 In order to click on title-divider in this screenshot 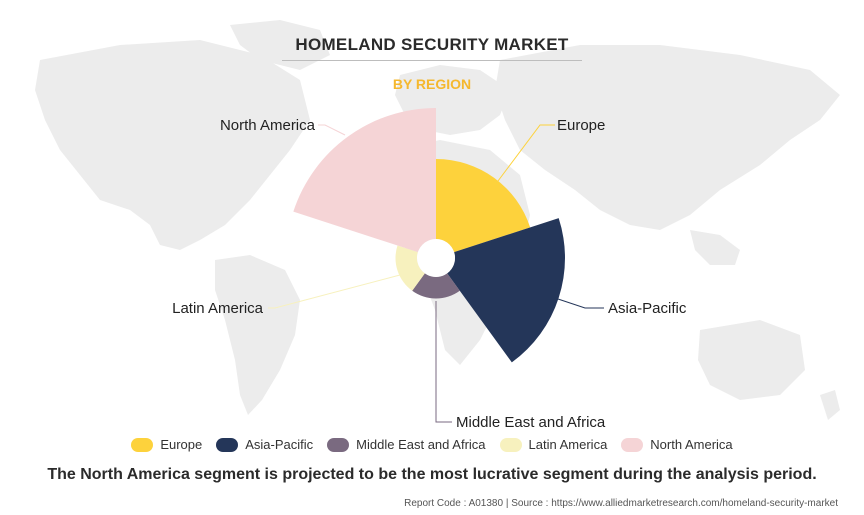, I will do `click(432, 60)`.